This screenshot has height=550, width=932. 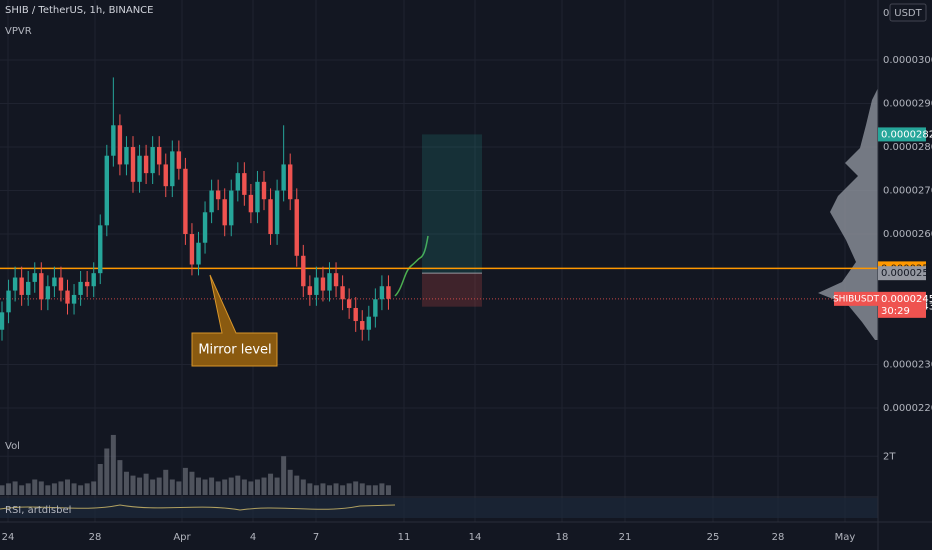 What do you see at coordinates (625, 537) in the screenshot?
I see `x-tick-label: 21` at bounding box center [625, 537].